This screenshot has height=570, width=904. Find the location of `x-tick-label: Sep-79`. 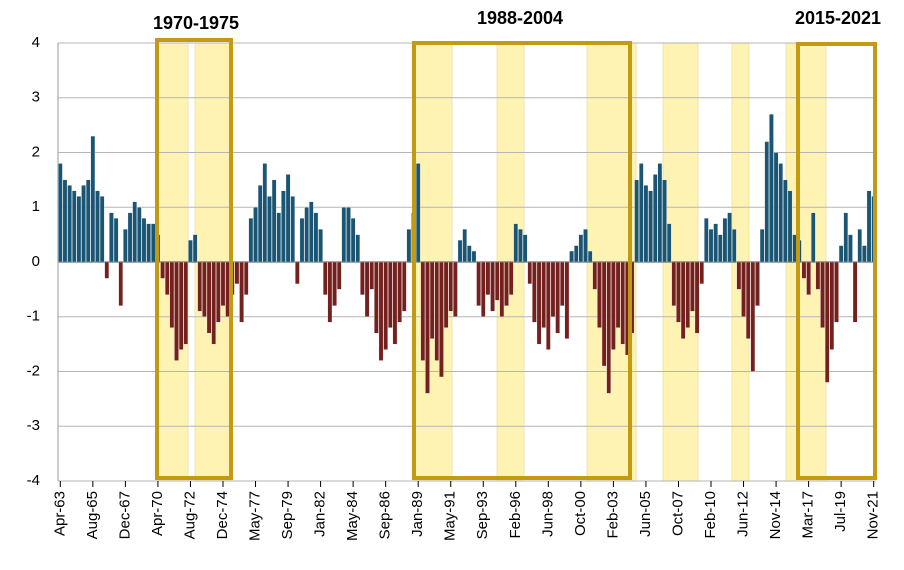

x-tick-label: Sep-79 is located at coordinates (287, 515).